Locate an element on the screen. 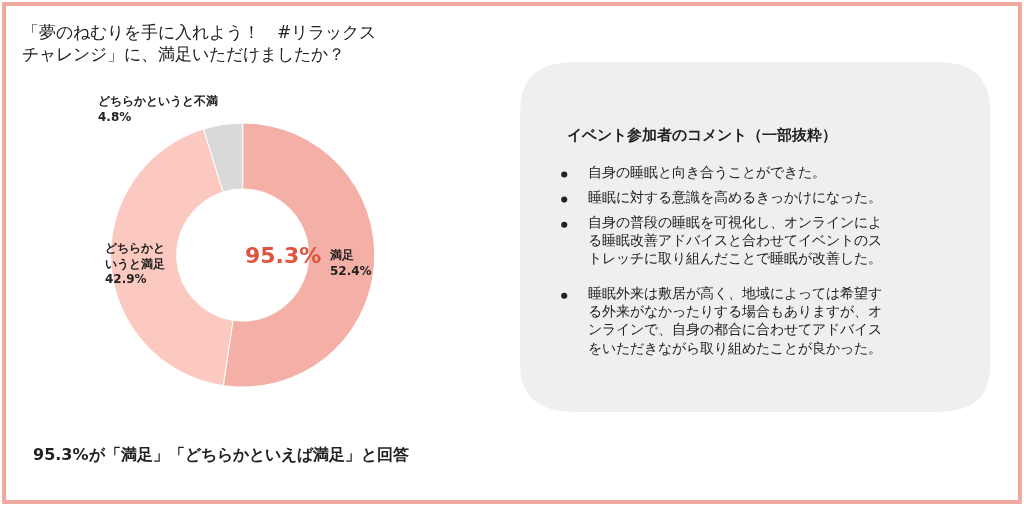 The height and width of the screenshot is (506, 1024). text: イベント参加者のコメント（一部抜粋） is located at coordinates (702, 135).